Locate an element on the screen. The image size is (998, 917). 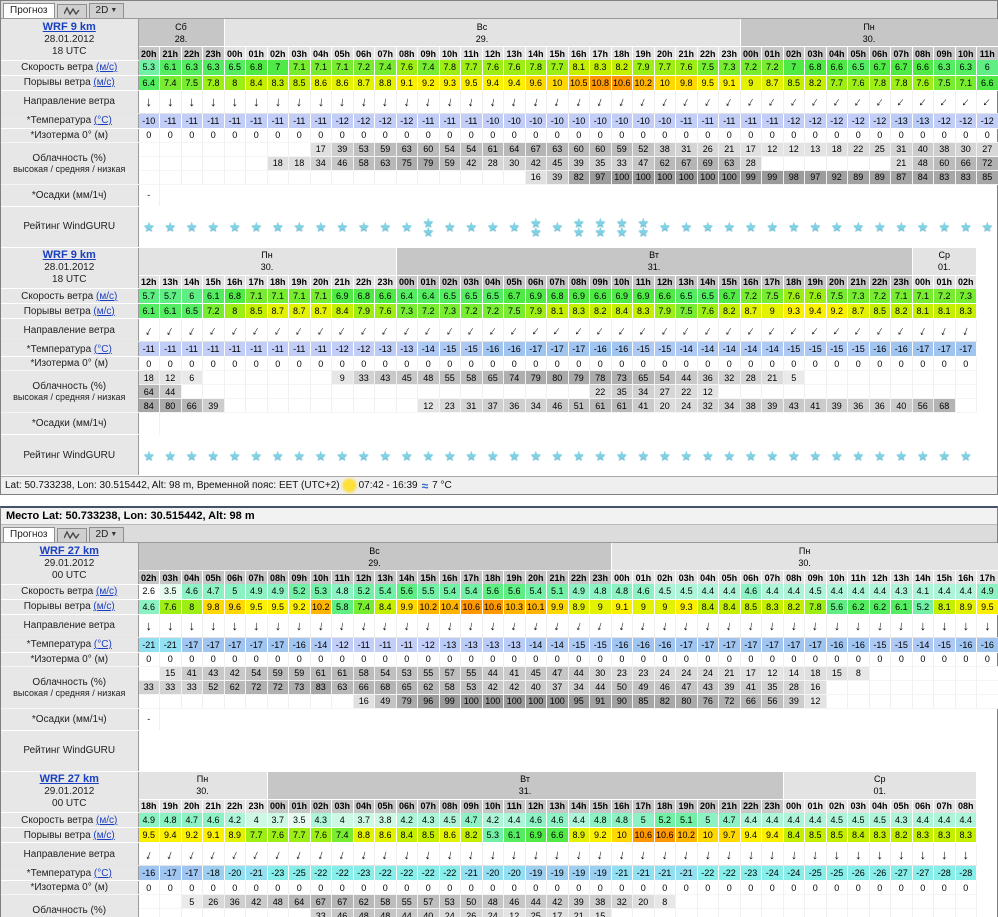
speed-cell: 4.4 is located at coordinates (751, 820).